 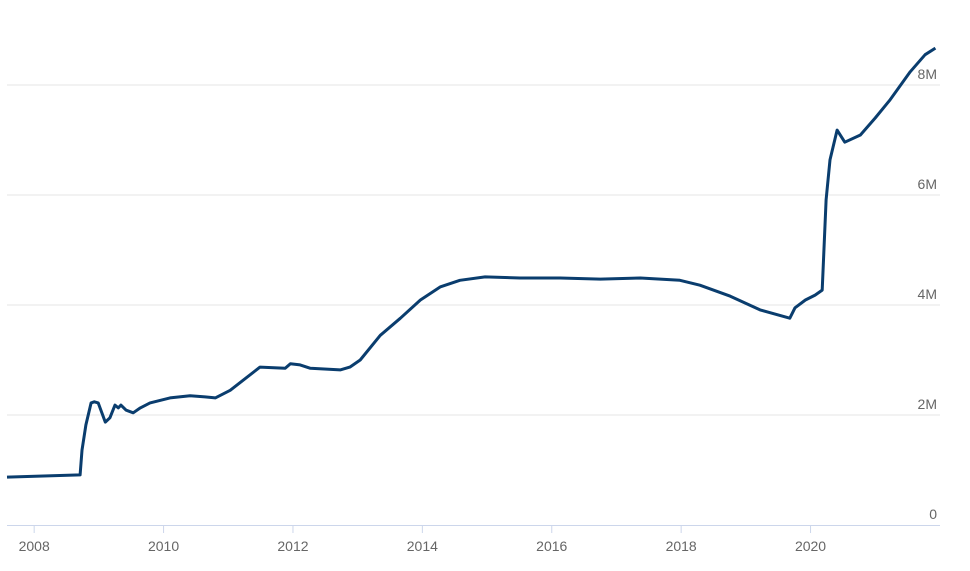 I want to click on y-tick-label: 6M, so click(x=927, y=184).